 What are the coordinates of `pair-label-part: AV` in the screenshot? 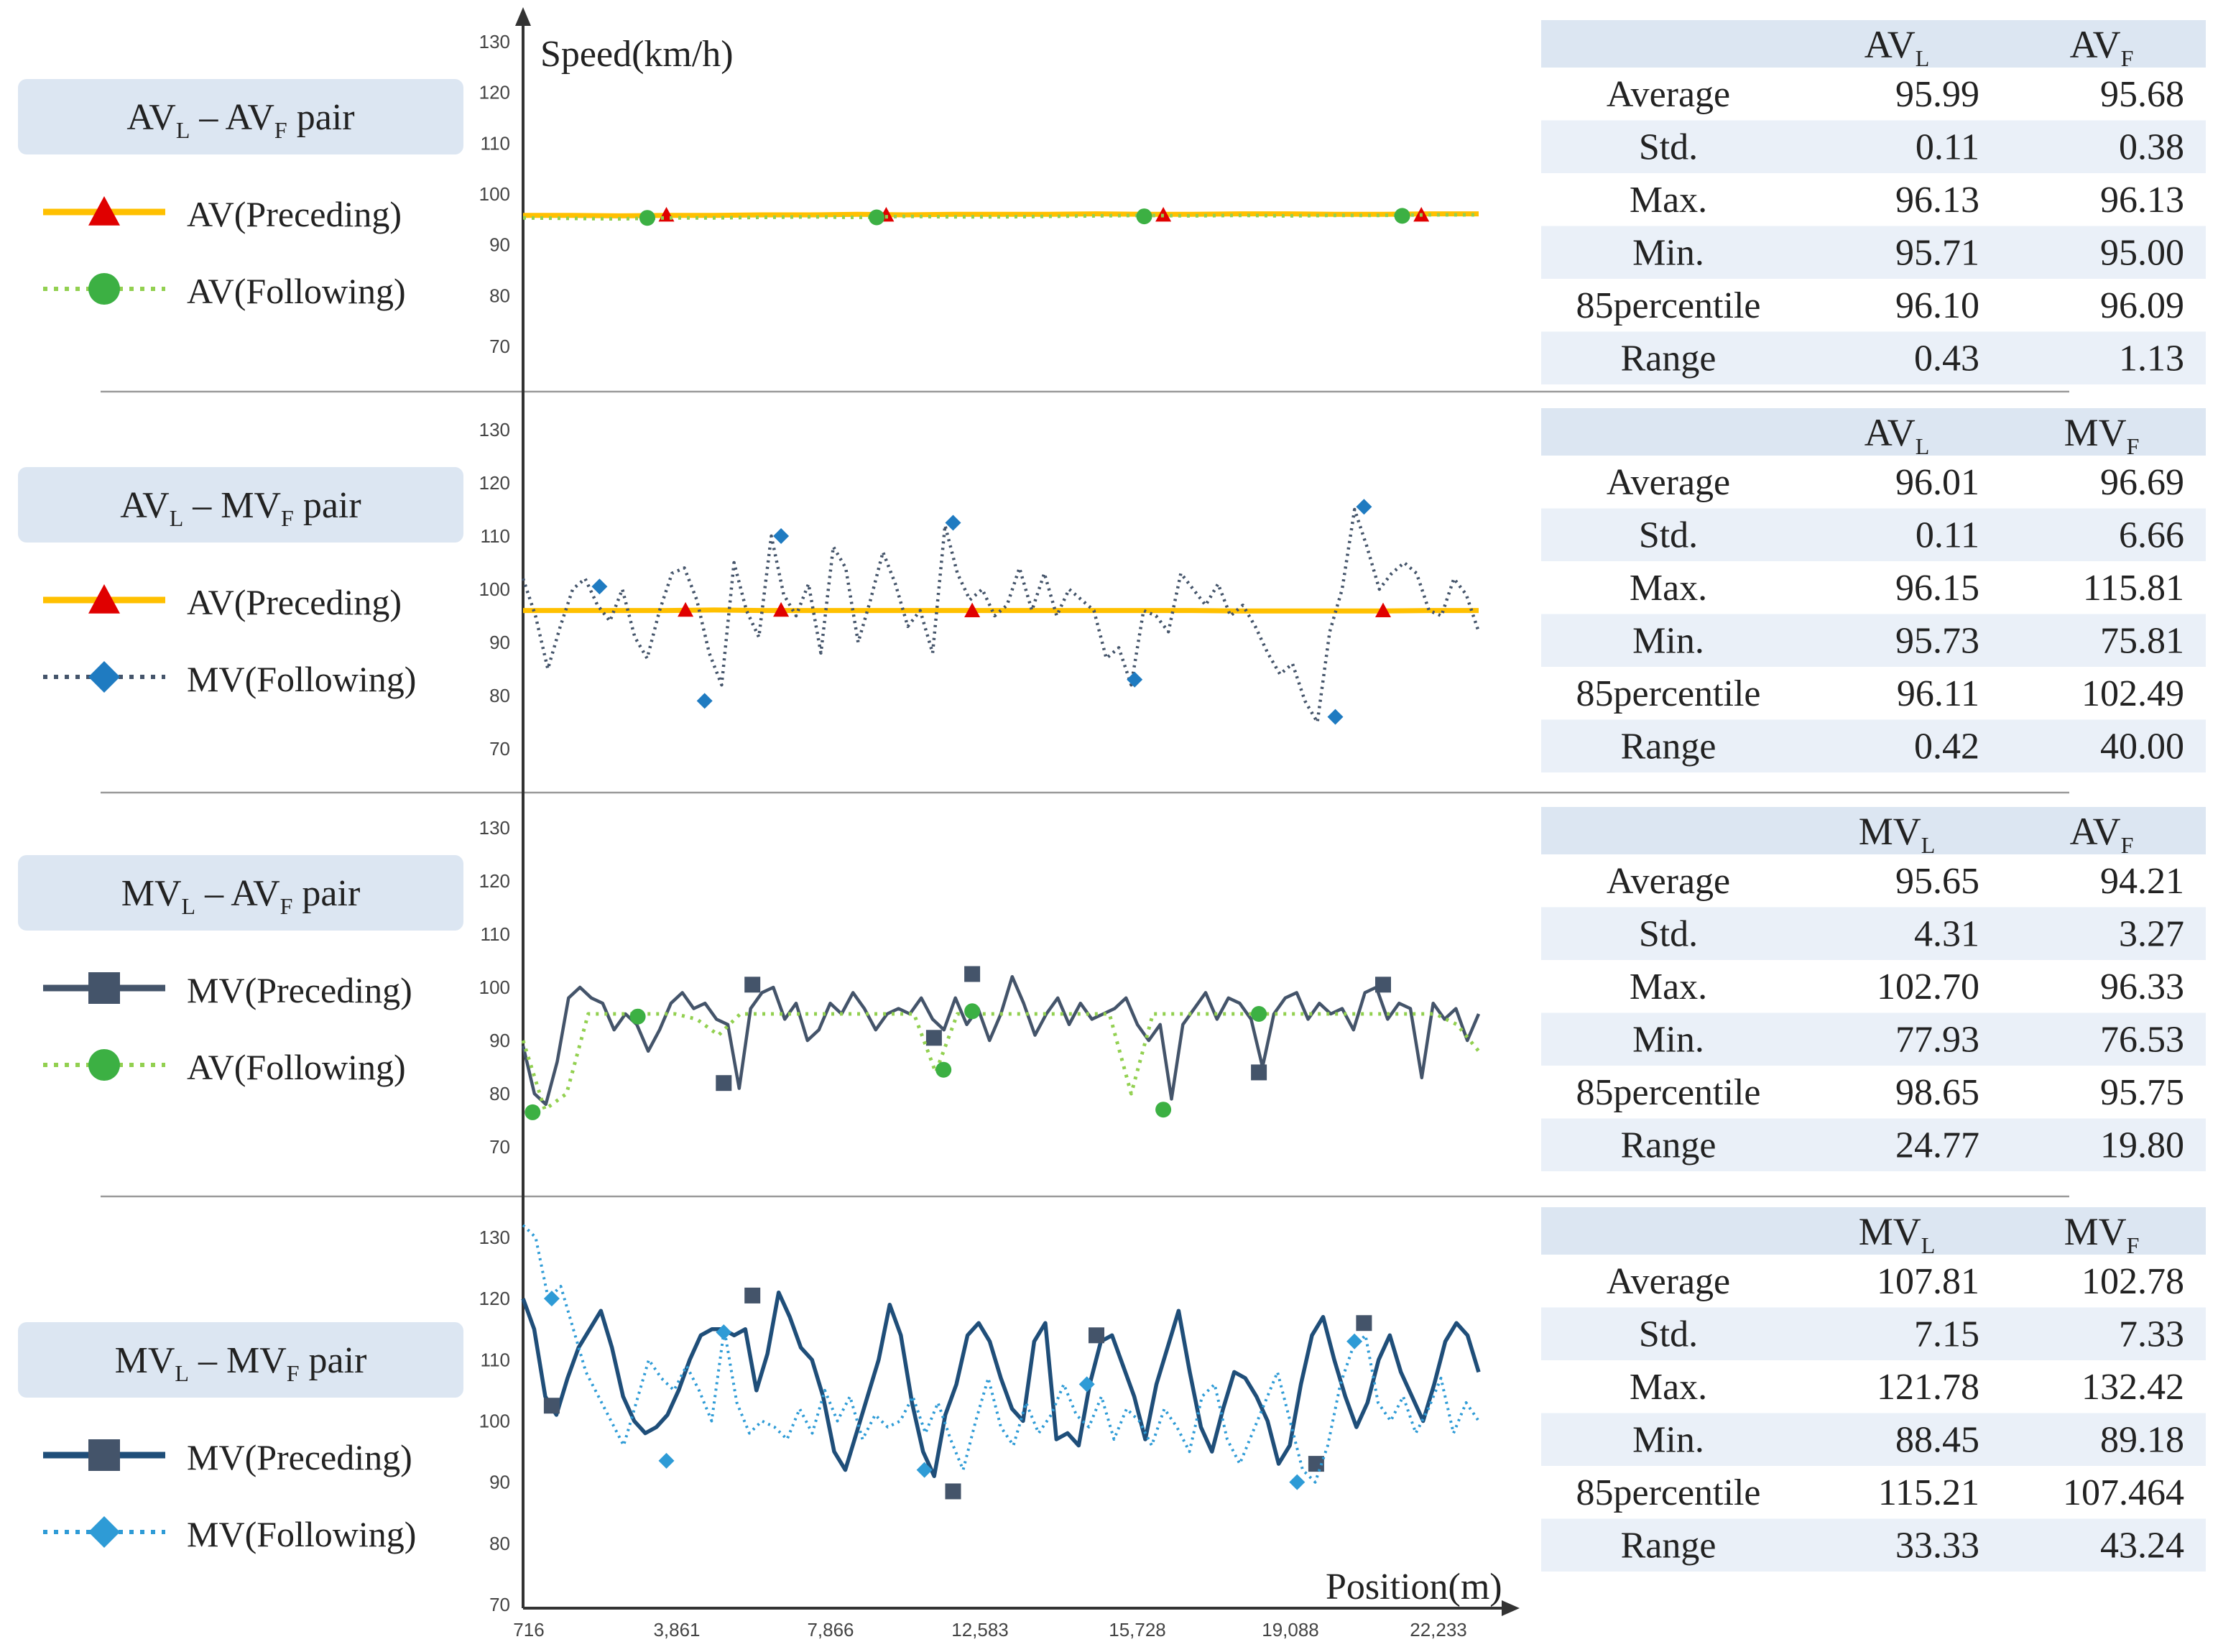 It's located at (144, 506).